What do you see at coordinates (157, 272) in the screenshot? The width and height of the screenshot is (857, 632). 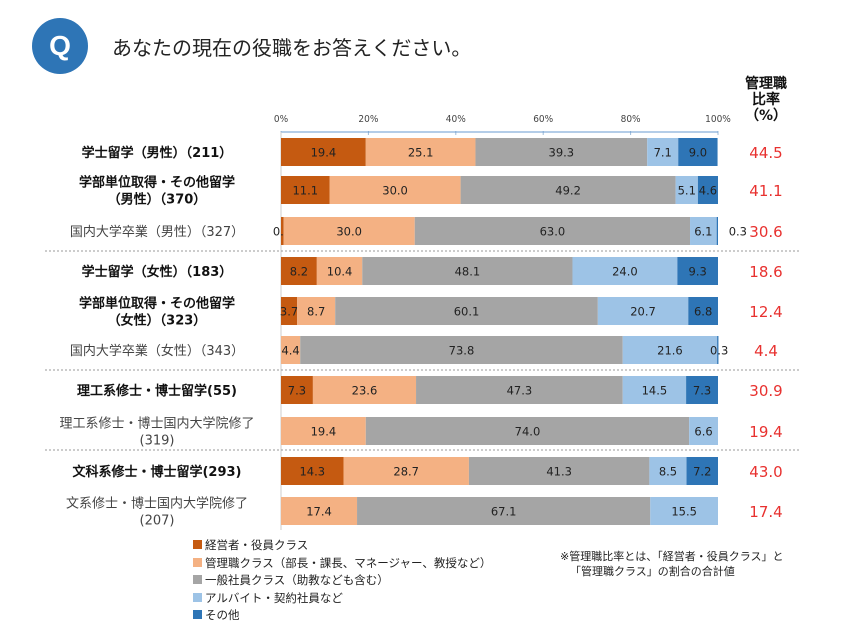 I see `category-label: 学士留学（女性）（183）` at bounding box center [157, 272].